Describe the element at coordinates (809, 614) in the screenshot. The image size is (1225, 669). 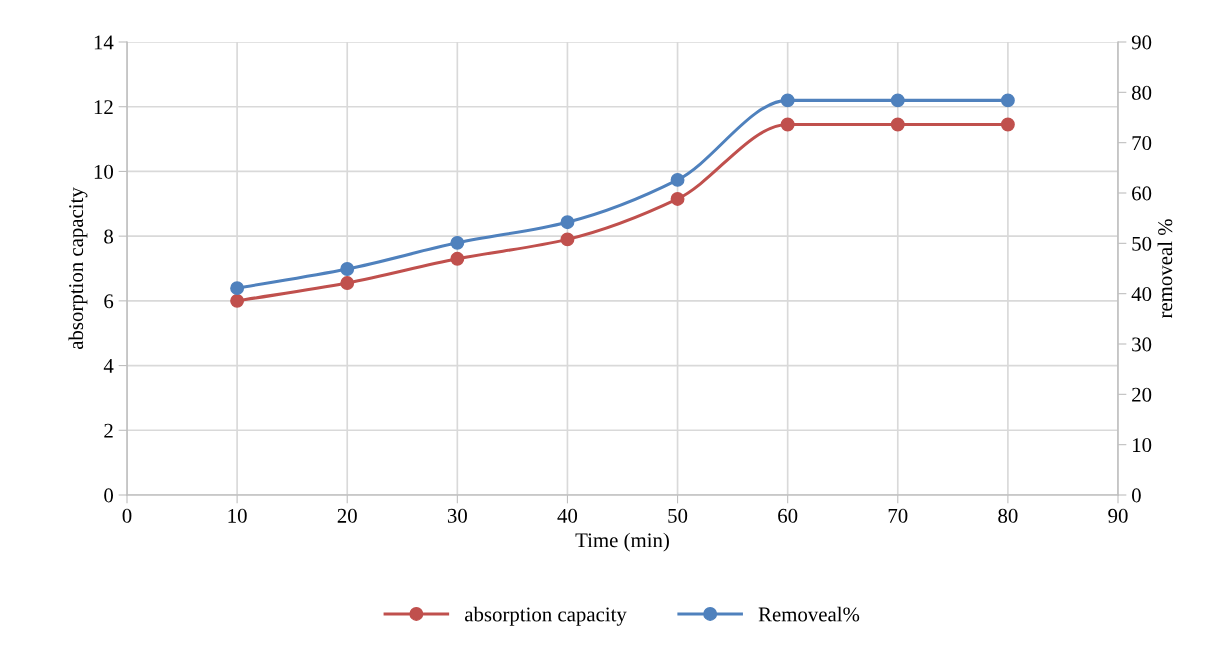
I see `legend-label: Removeal%` at that location.